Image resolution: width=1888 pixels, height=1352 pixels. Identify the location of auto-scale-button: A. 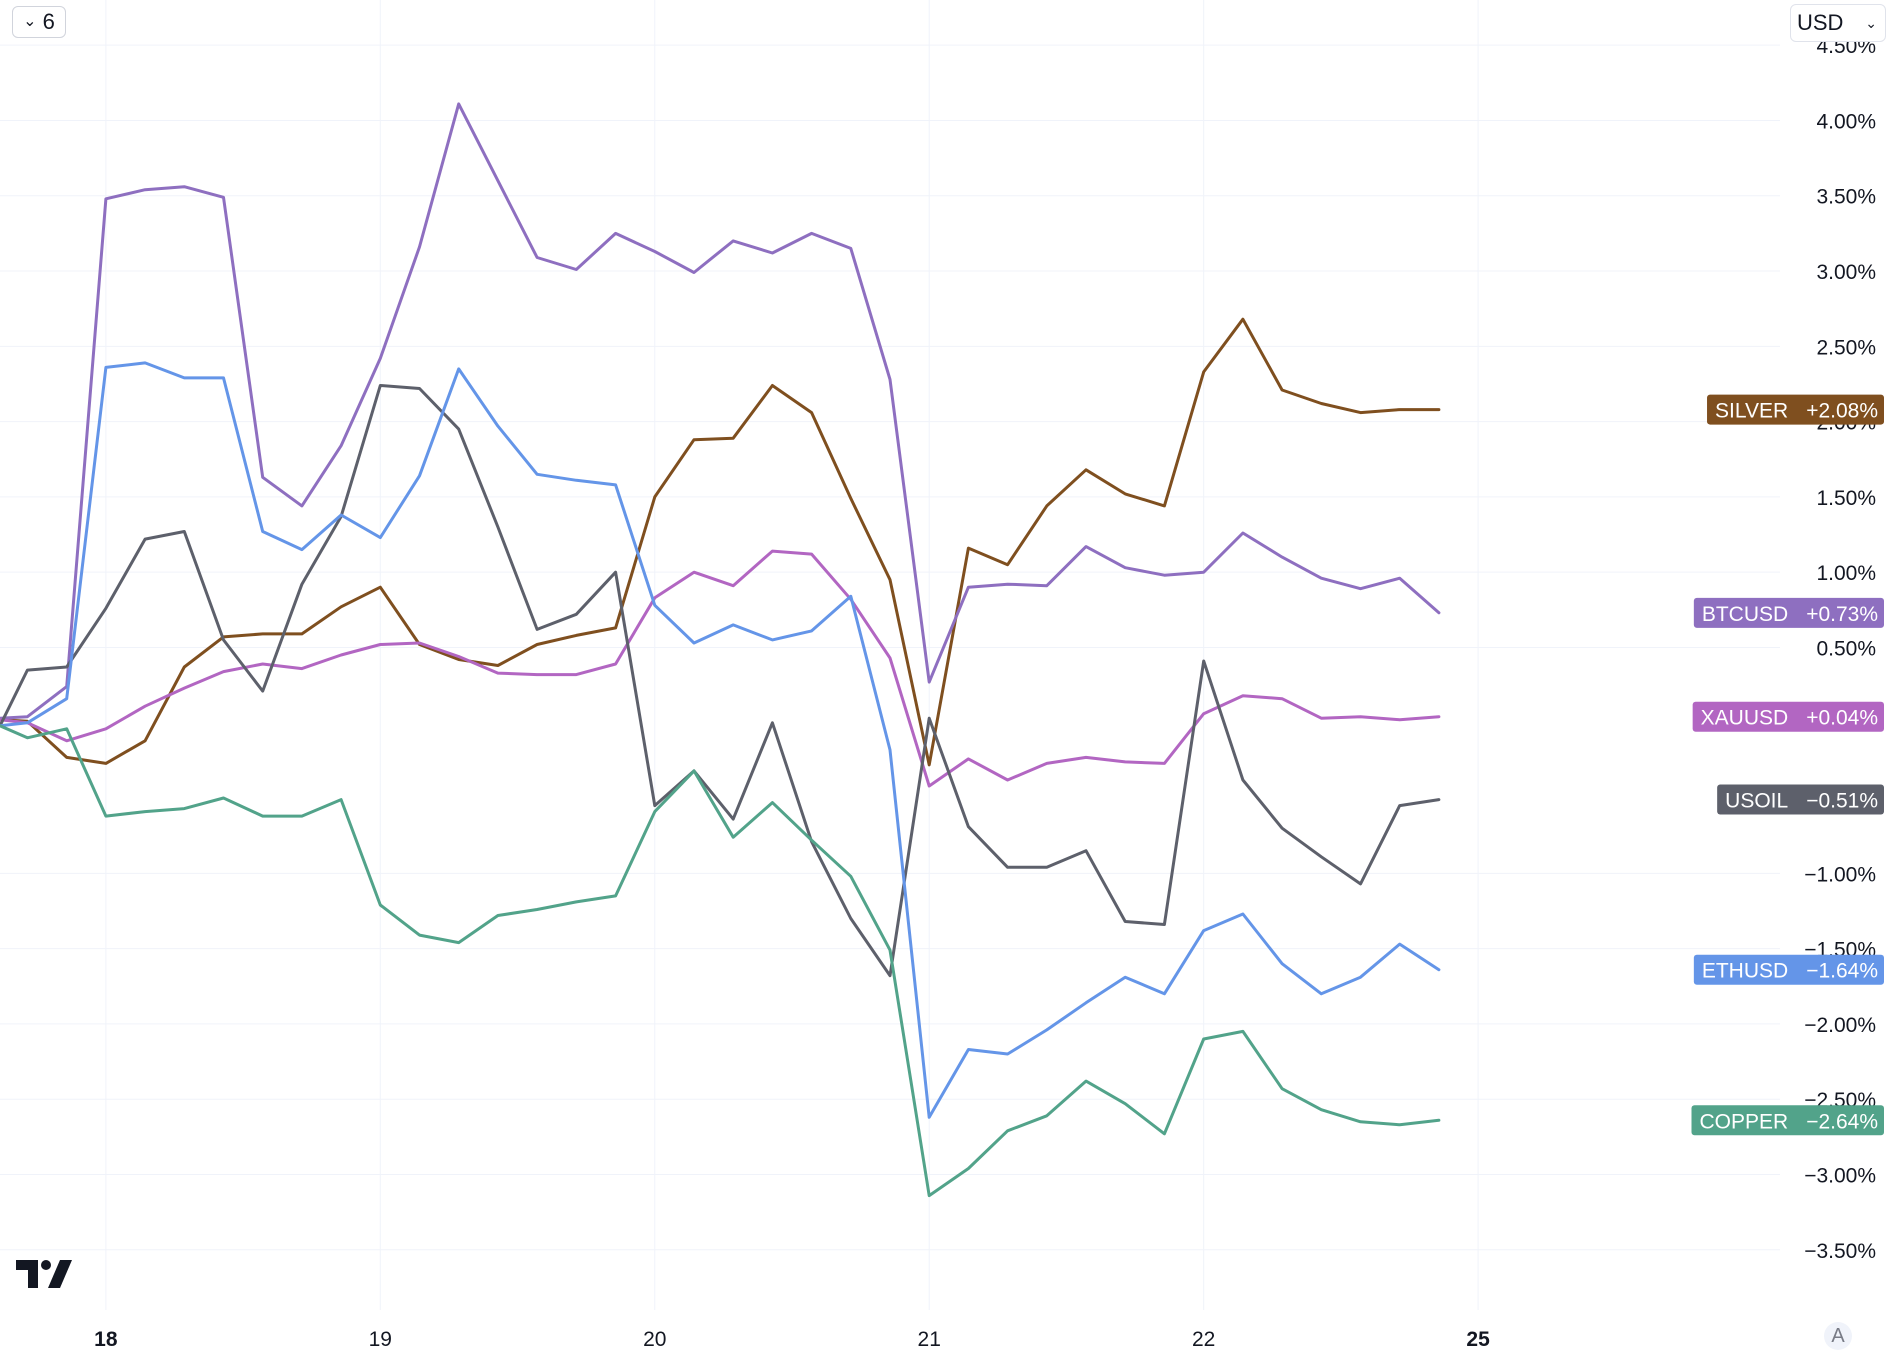
(1838, 1336).